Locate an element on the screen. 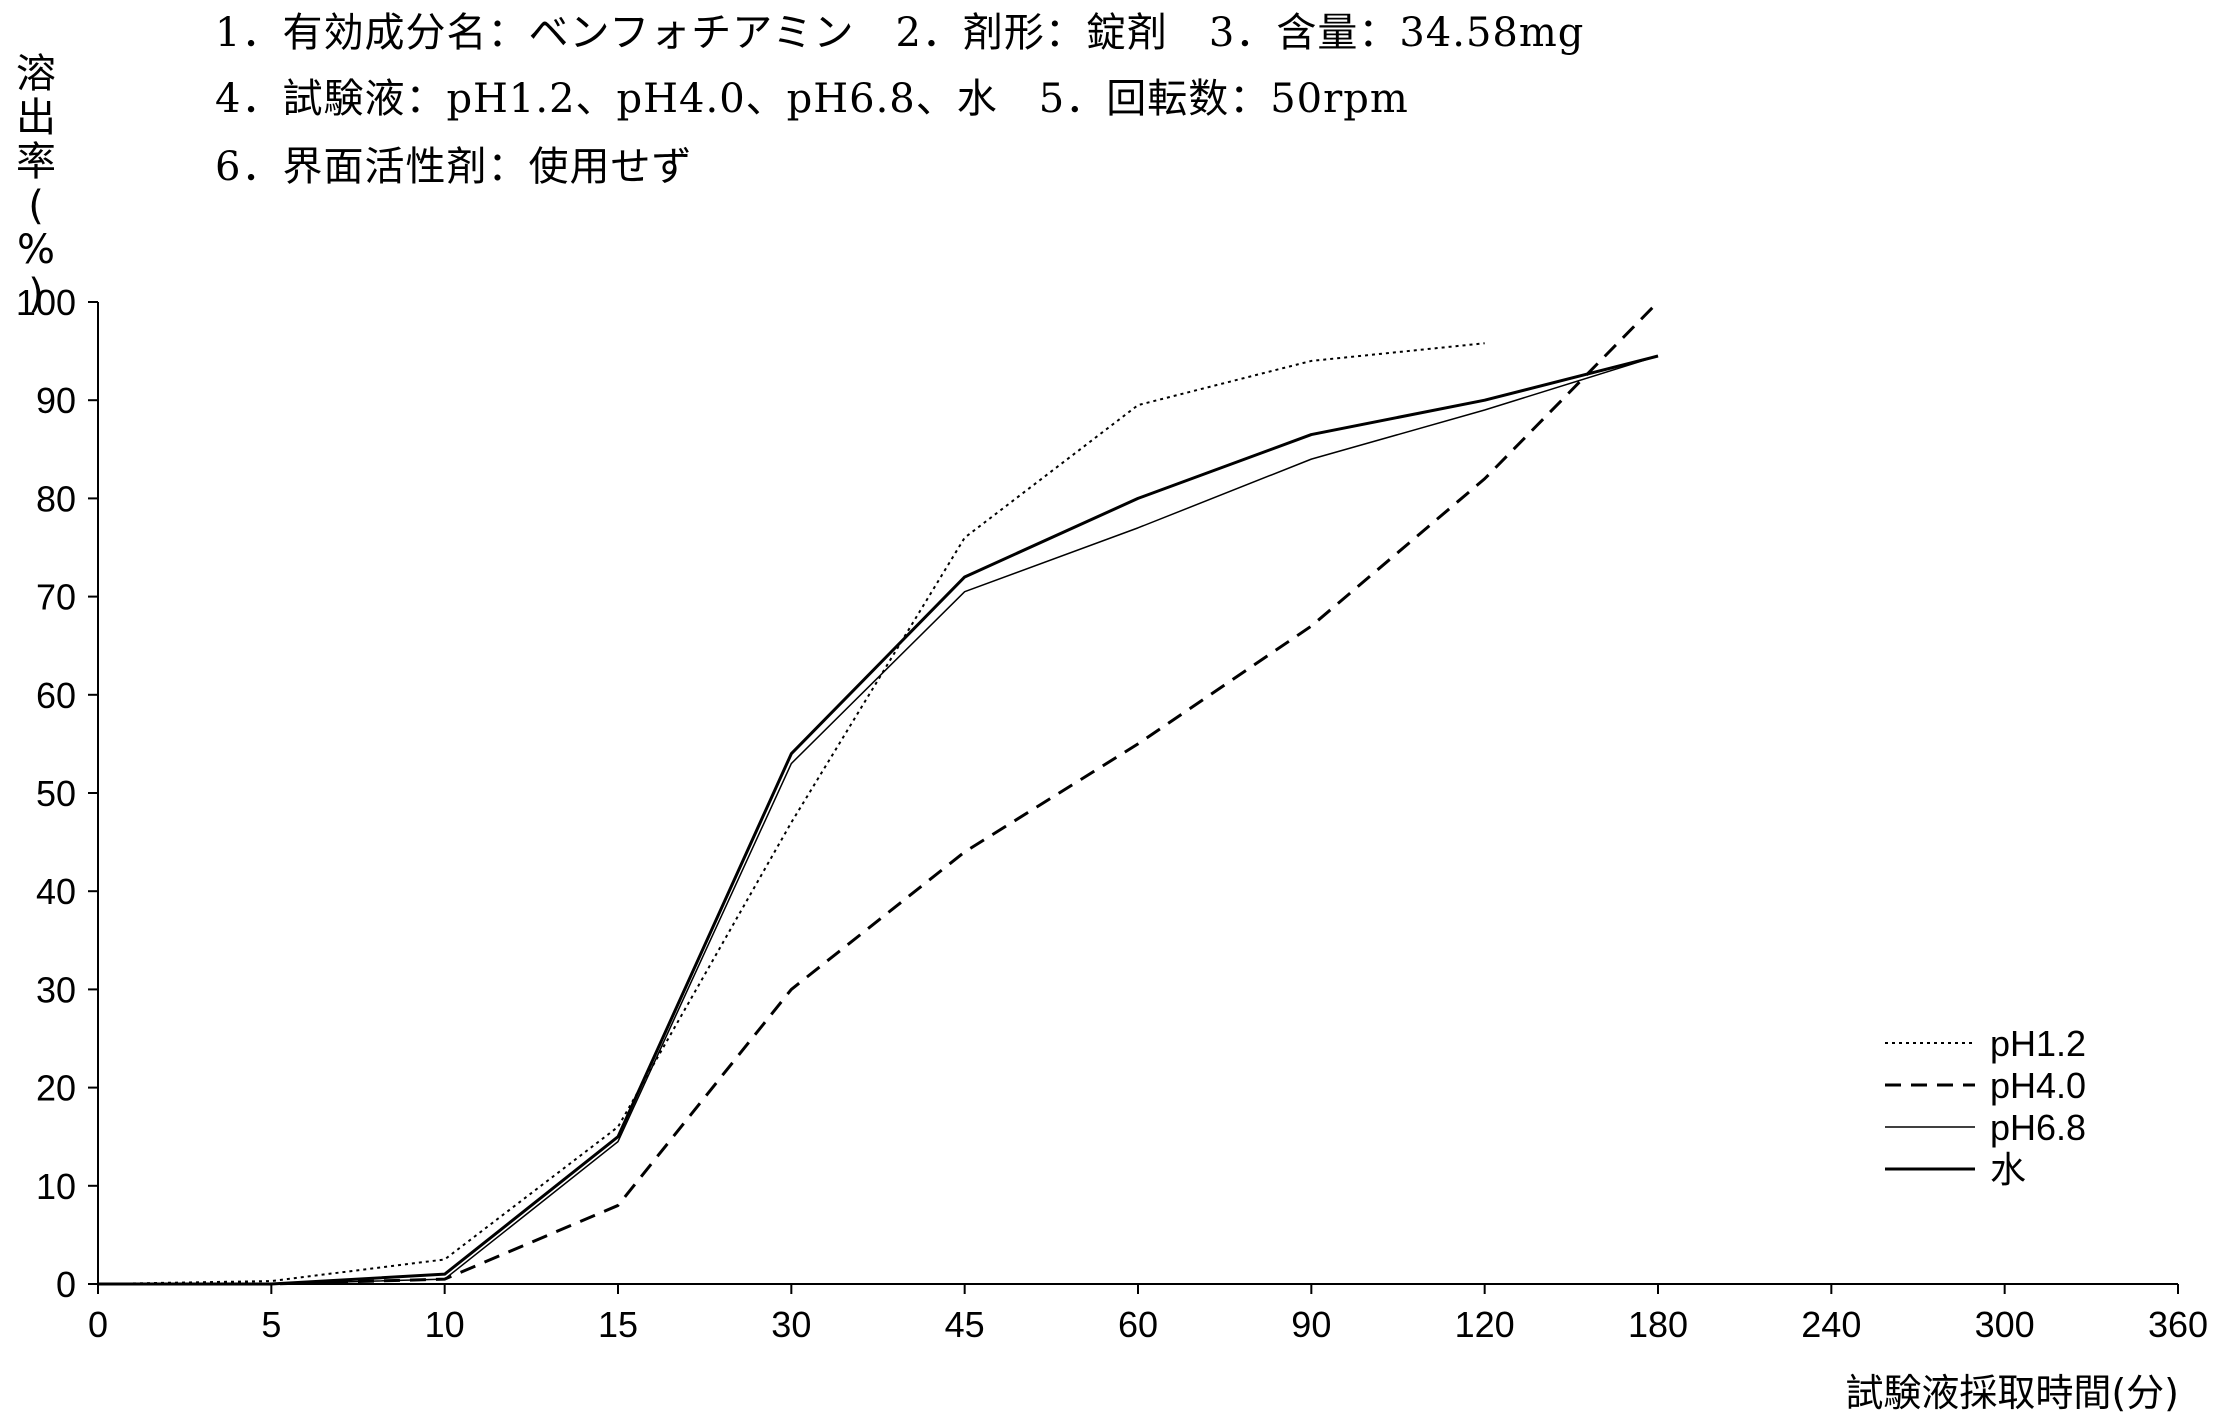  x-tick-label: 180 is located at coordinates (1658, 1324).